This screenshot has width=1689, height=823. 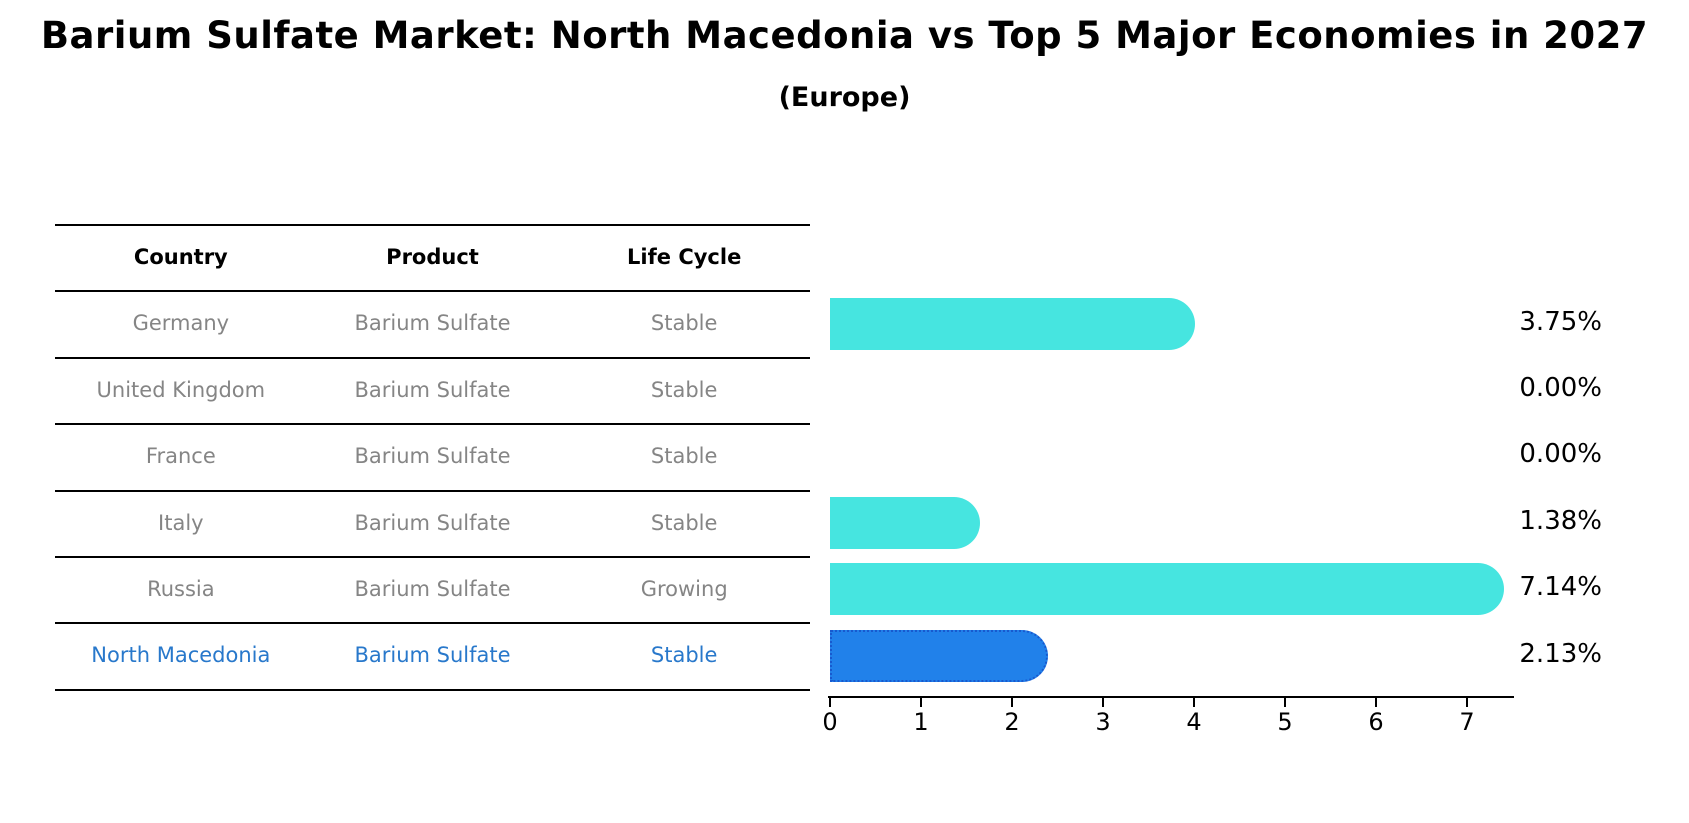 I want to click on table-header-row: Country Product Life Cycle, so click(x=432, y=257).